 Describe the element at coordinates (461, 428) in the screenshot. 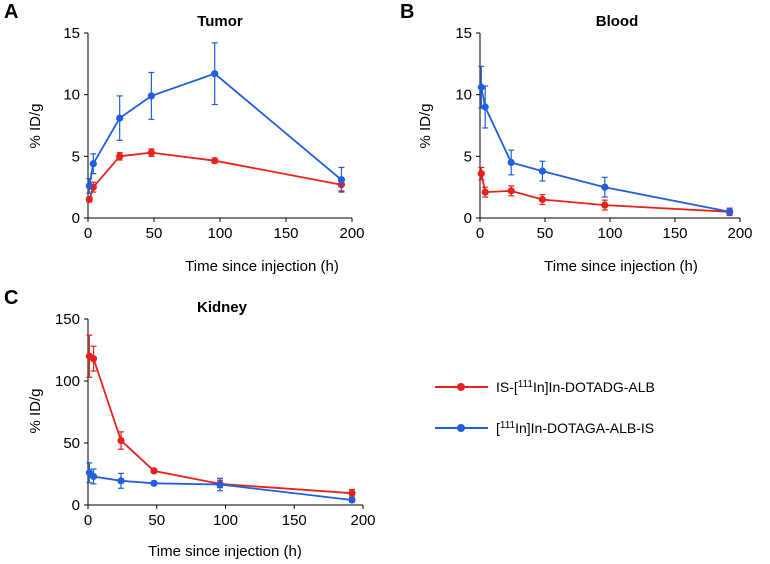

I see `legend-marker-dotaga` at that location.